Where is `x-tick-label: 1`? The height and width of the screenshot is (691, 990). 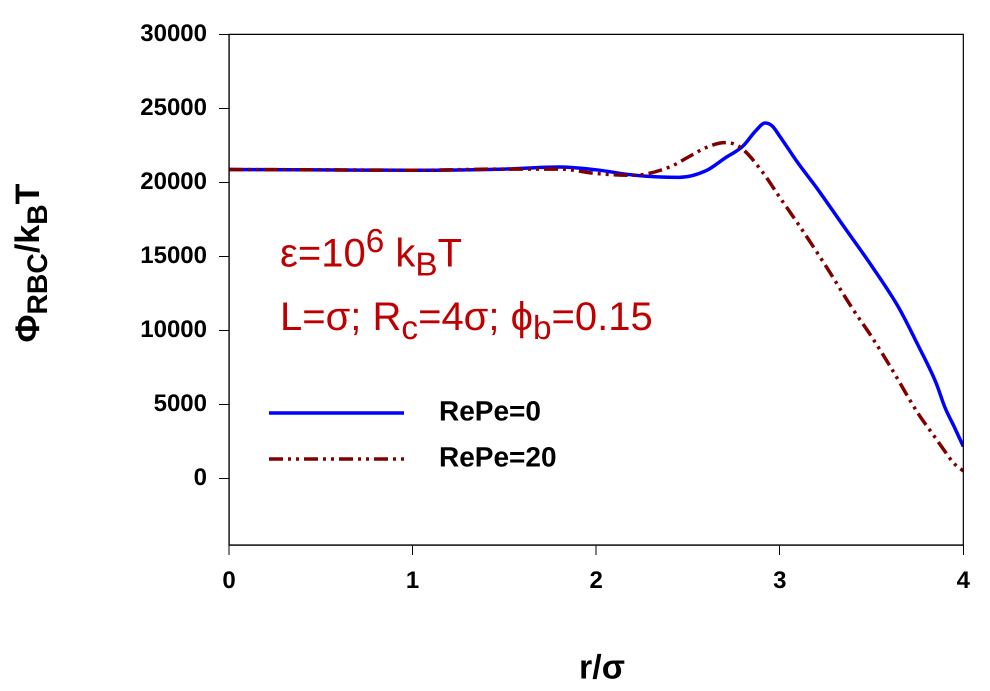 x-tick-label: 1 is located at coordinates (413, 580).